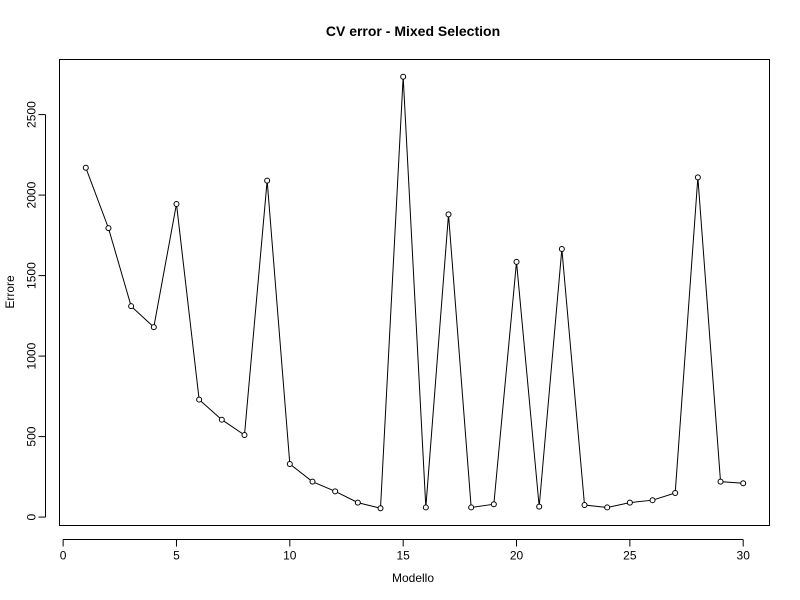 The width and height of the screenshot is (800, 600). Describe the element at coordinates (630, 556) in the screenshot. I see `x-tick-label: 25` at that location.